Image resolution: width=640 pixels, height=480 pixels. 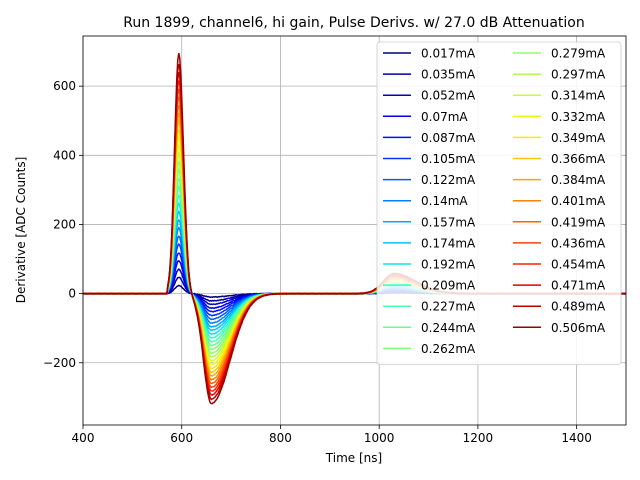 I want to click on y-tick-label: 200, so click(x=64, y=224).